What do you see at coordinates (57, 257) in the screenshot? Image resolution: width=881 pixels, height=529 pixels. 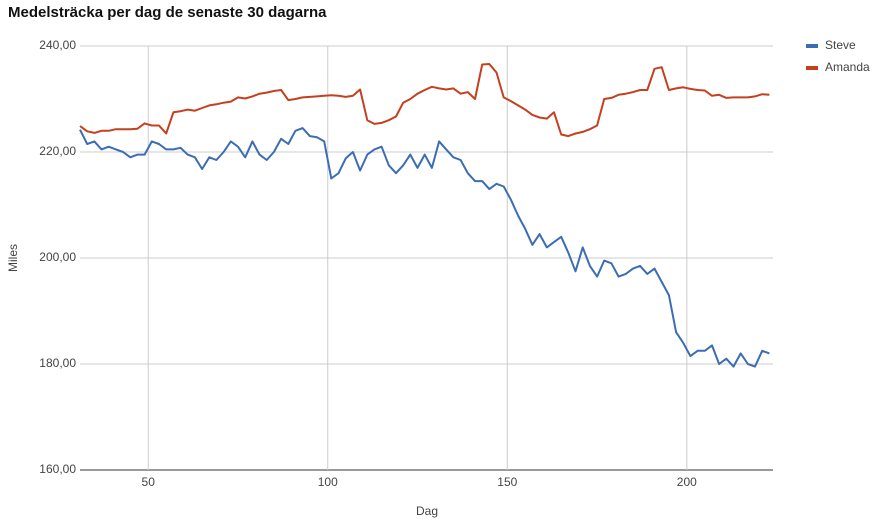 I see `y-tick-label: 200,00` at bounding box center [57, 257].